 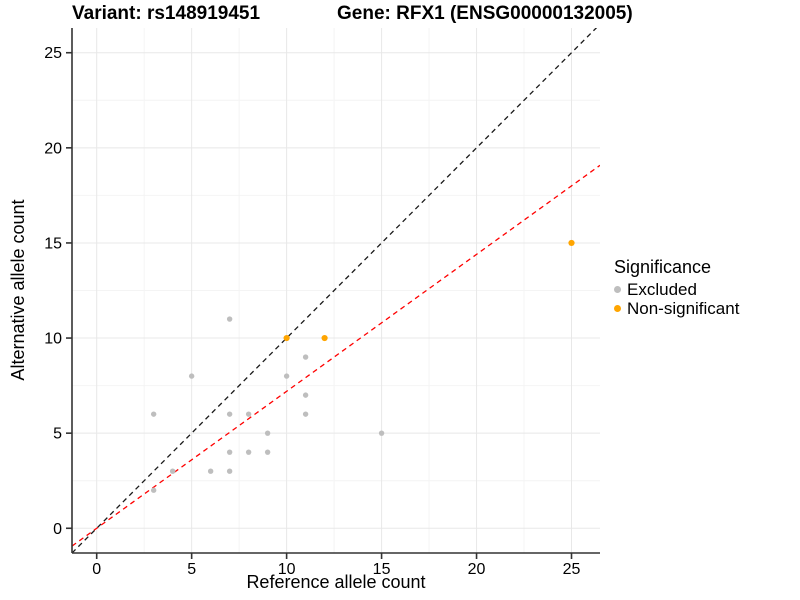 I want to click on y-tick-label: 0, so click(x=57, y=529).